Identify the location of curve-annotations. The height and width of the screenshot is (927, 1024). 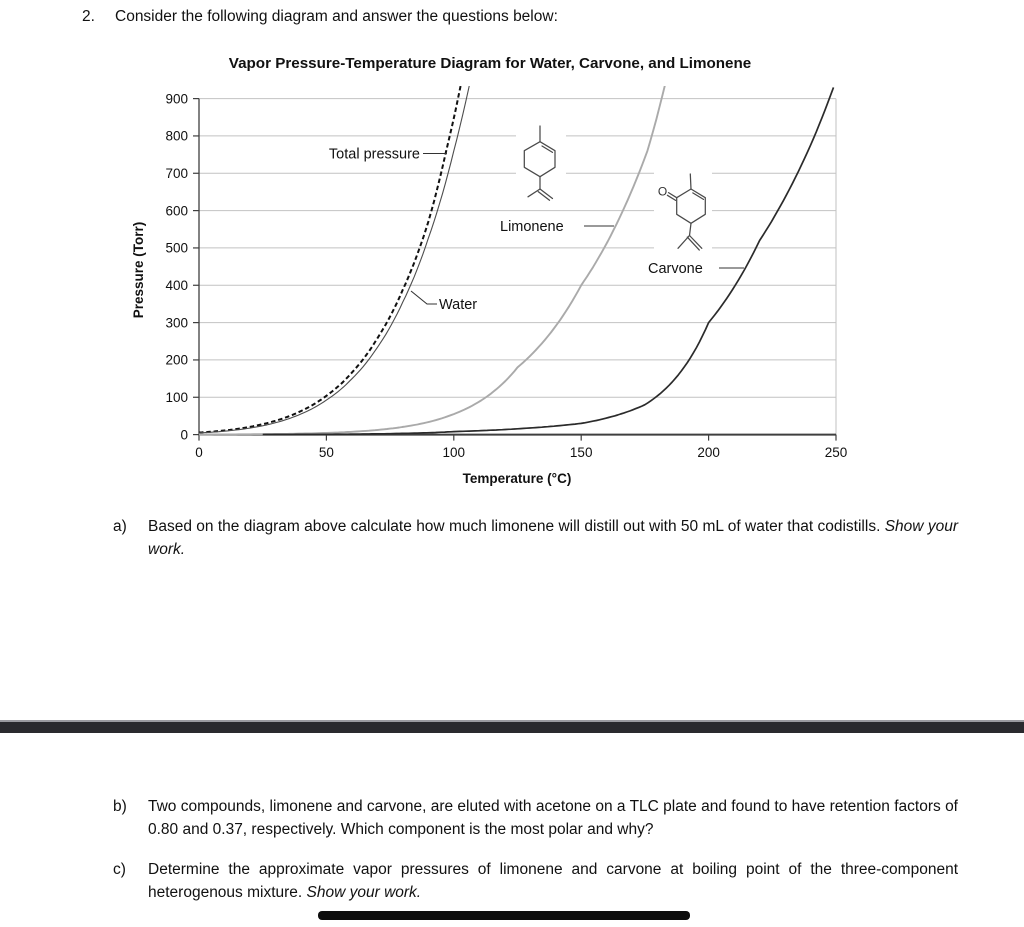
(577, 228).